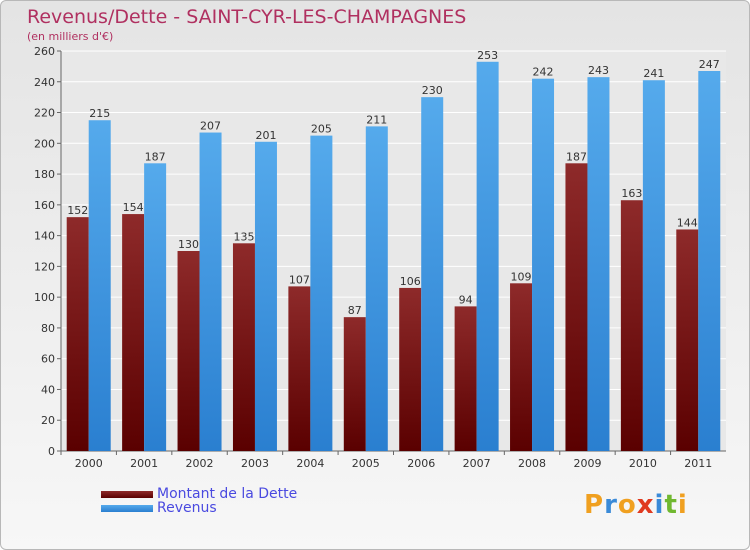 This screenshot has height=550, width=750. I want to click on data-label-dette: 106, so click(410, 281).